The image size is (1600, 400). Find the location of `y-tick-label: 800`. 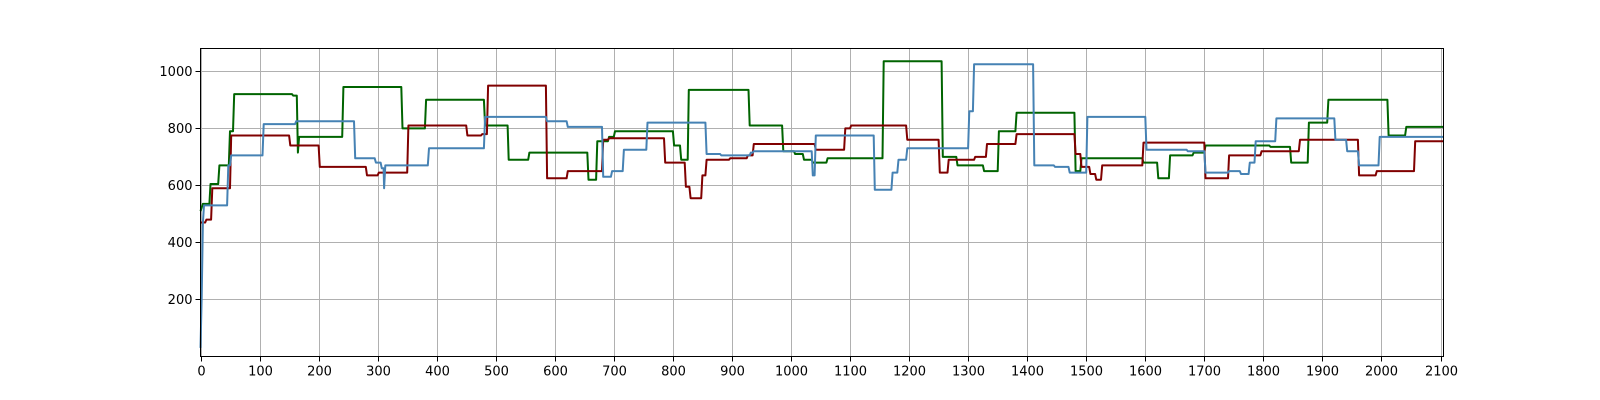

y-tick-label: 800 is located at coordinates (180, 129).